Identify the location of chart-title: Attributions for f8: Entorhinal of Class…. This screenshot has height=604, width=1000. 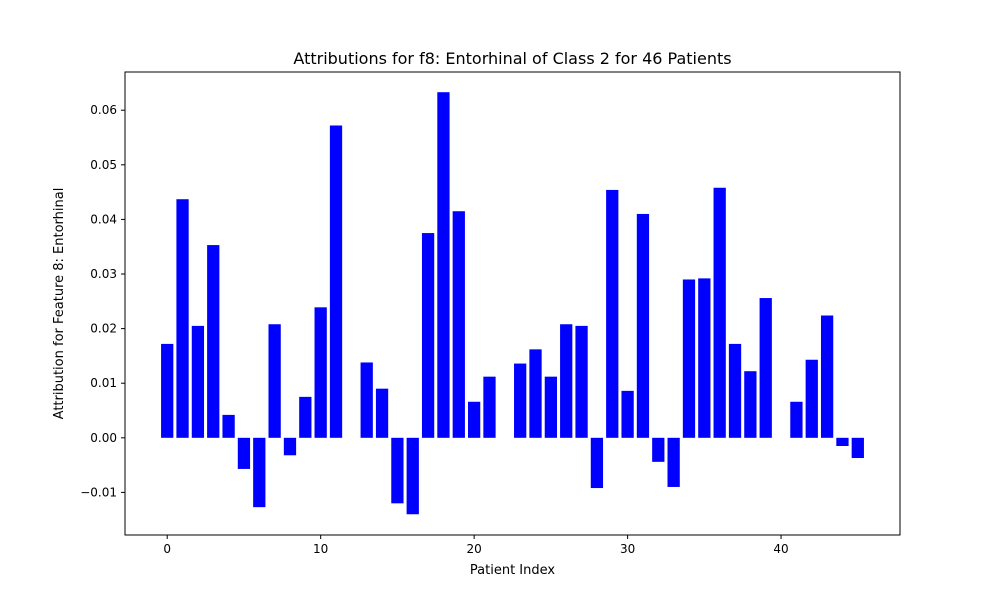
(512, 58).